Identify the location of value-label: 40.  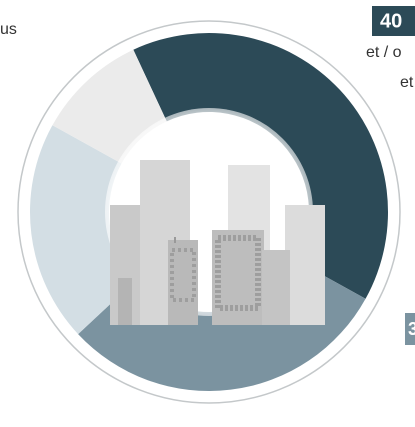
(391, 21).